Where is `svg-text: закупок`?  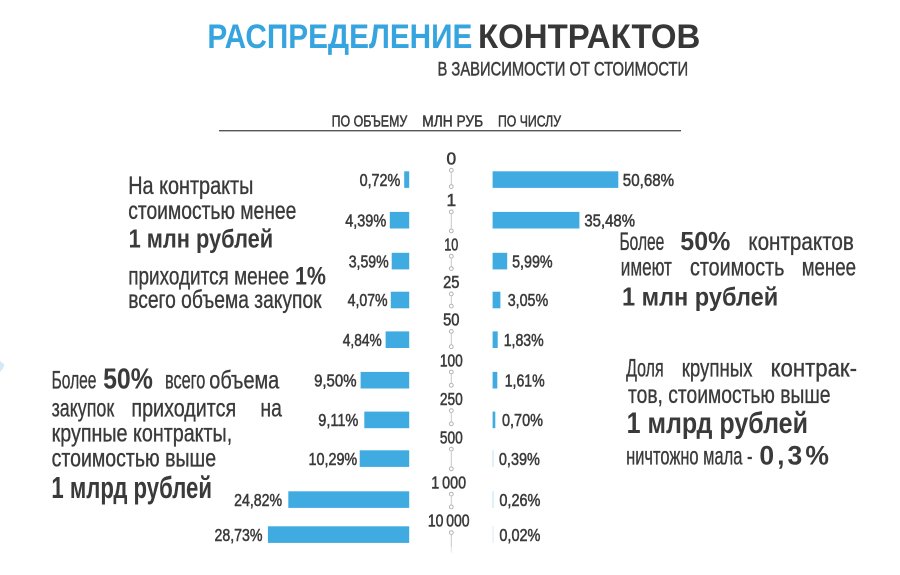
svg-text: закупок is located at coordinates (83, 409).